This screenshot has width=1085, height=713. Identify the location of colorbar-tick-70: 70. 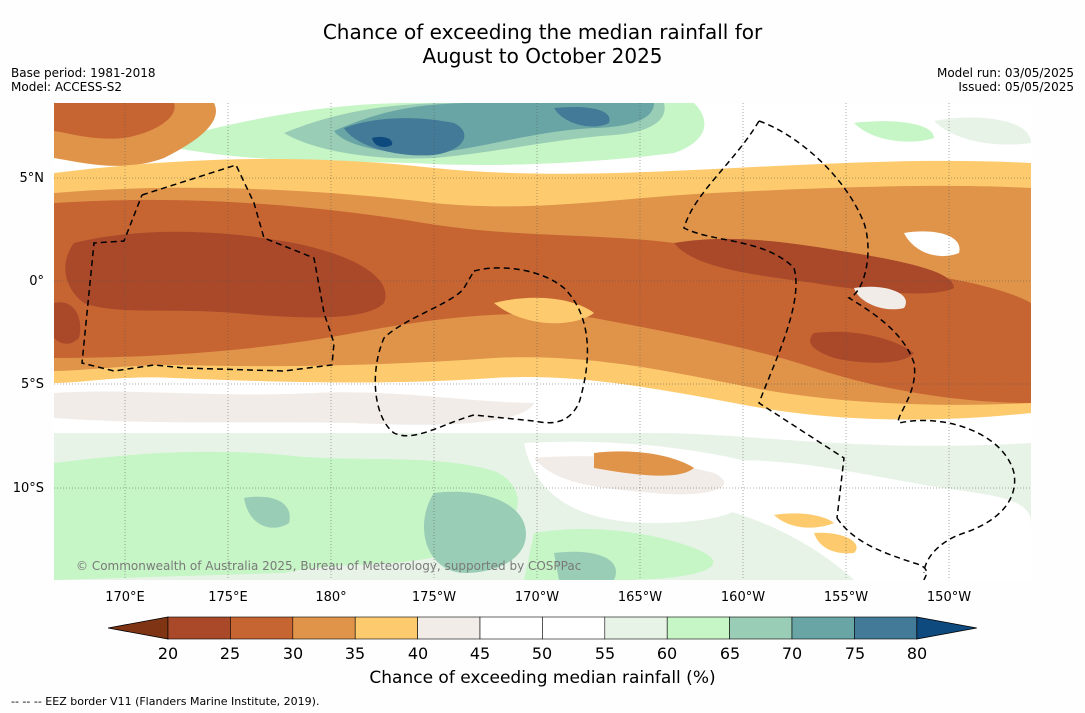
(792, 653).